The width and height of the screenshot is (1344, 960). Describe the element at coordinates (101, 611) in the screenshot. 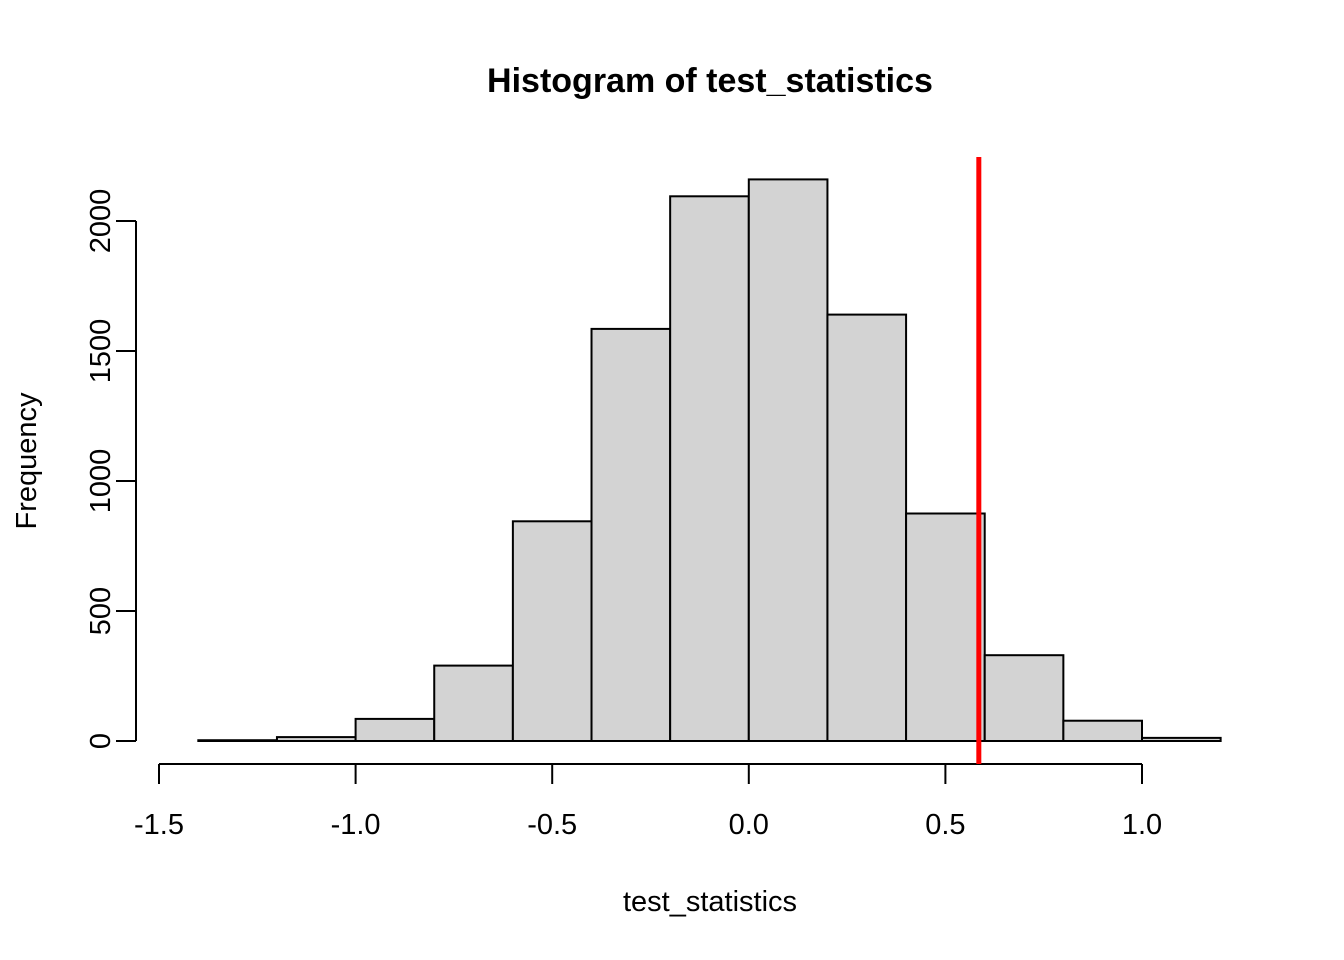

I see `y-tick-label: 500` at that location.